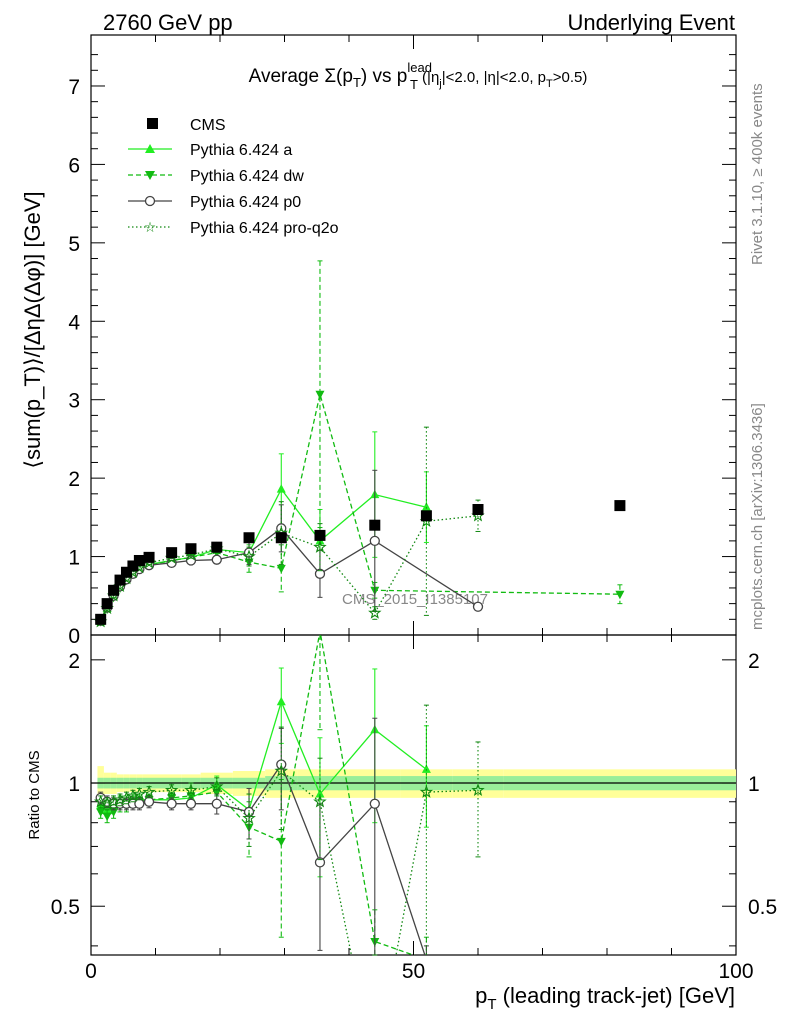 This screenshot has width=786, height=1024. What do you see at coordinates (32, 329) in the screenshot?
I see `main-y-axis-label: ⟨sum(p_T)⟩/[ΔηΔ(Δφ)] [GeV]` at bounding box center [32, 329].